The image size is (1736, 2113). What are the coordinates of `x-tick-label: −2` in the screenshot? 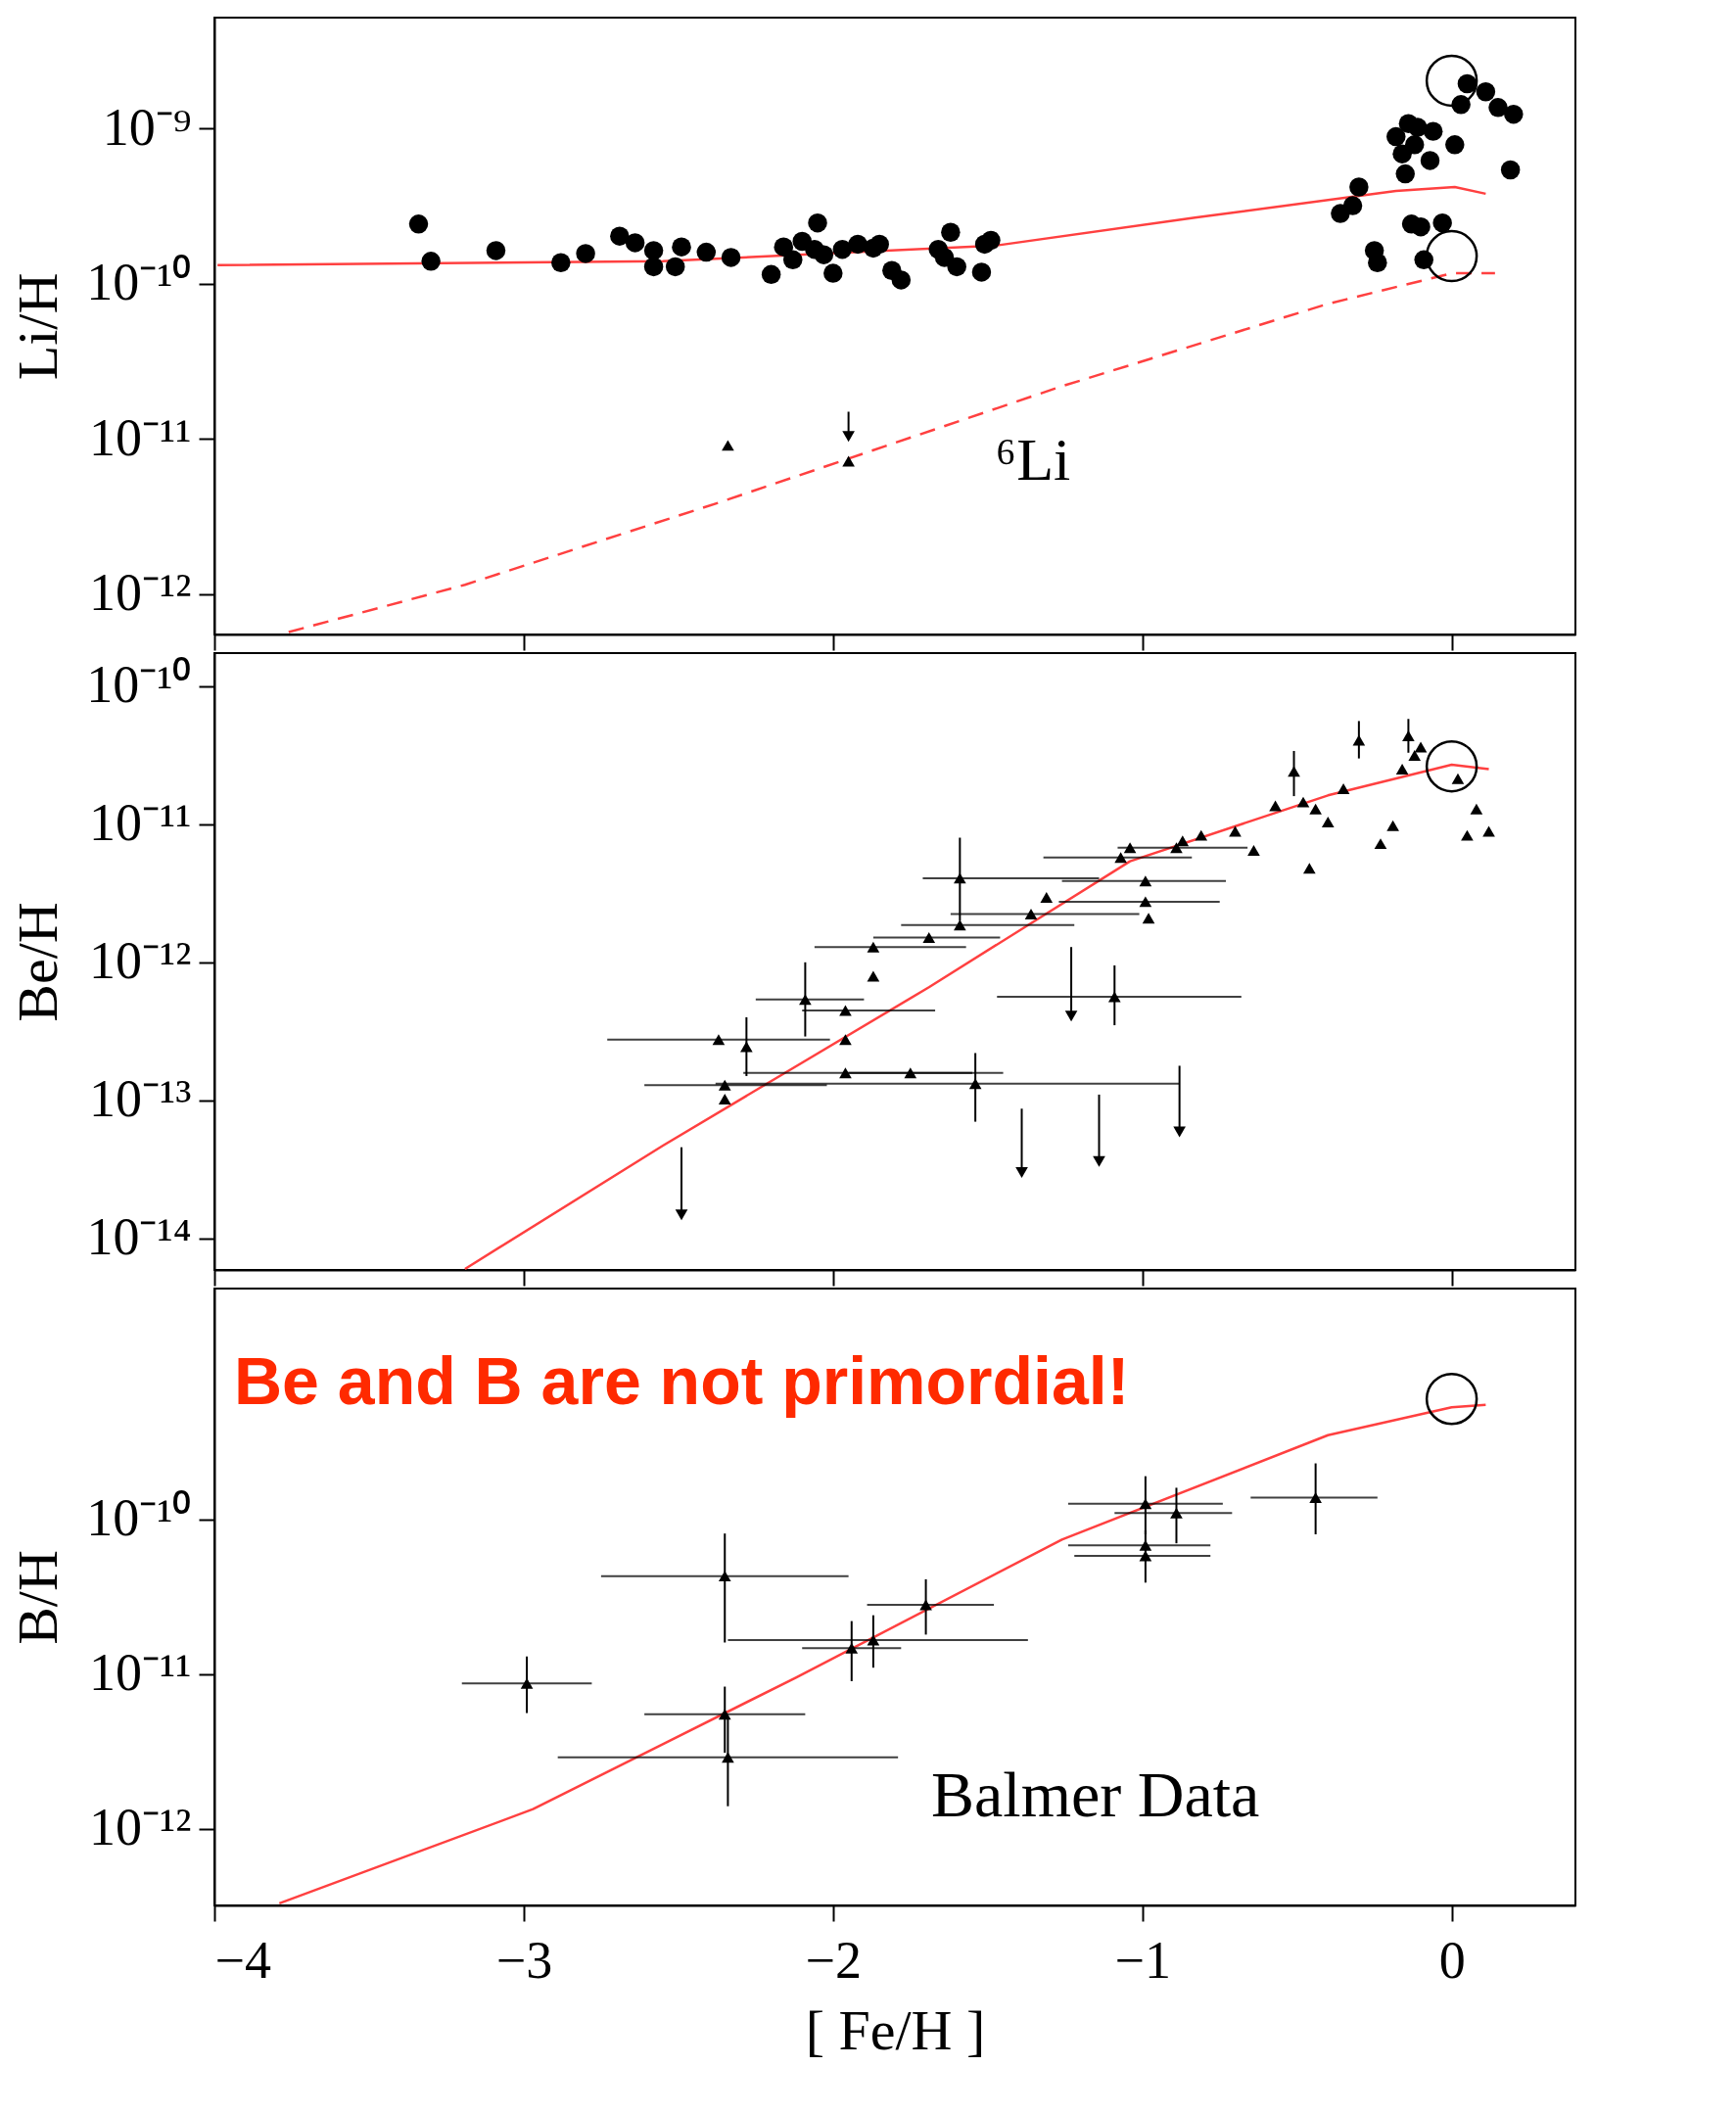 It's located at (834, 1960).